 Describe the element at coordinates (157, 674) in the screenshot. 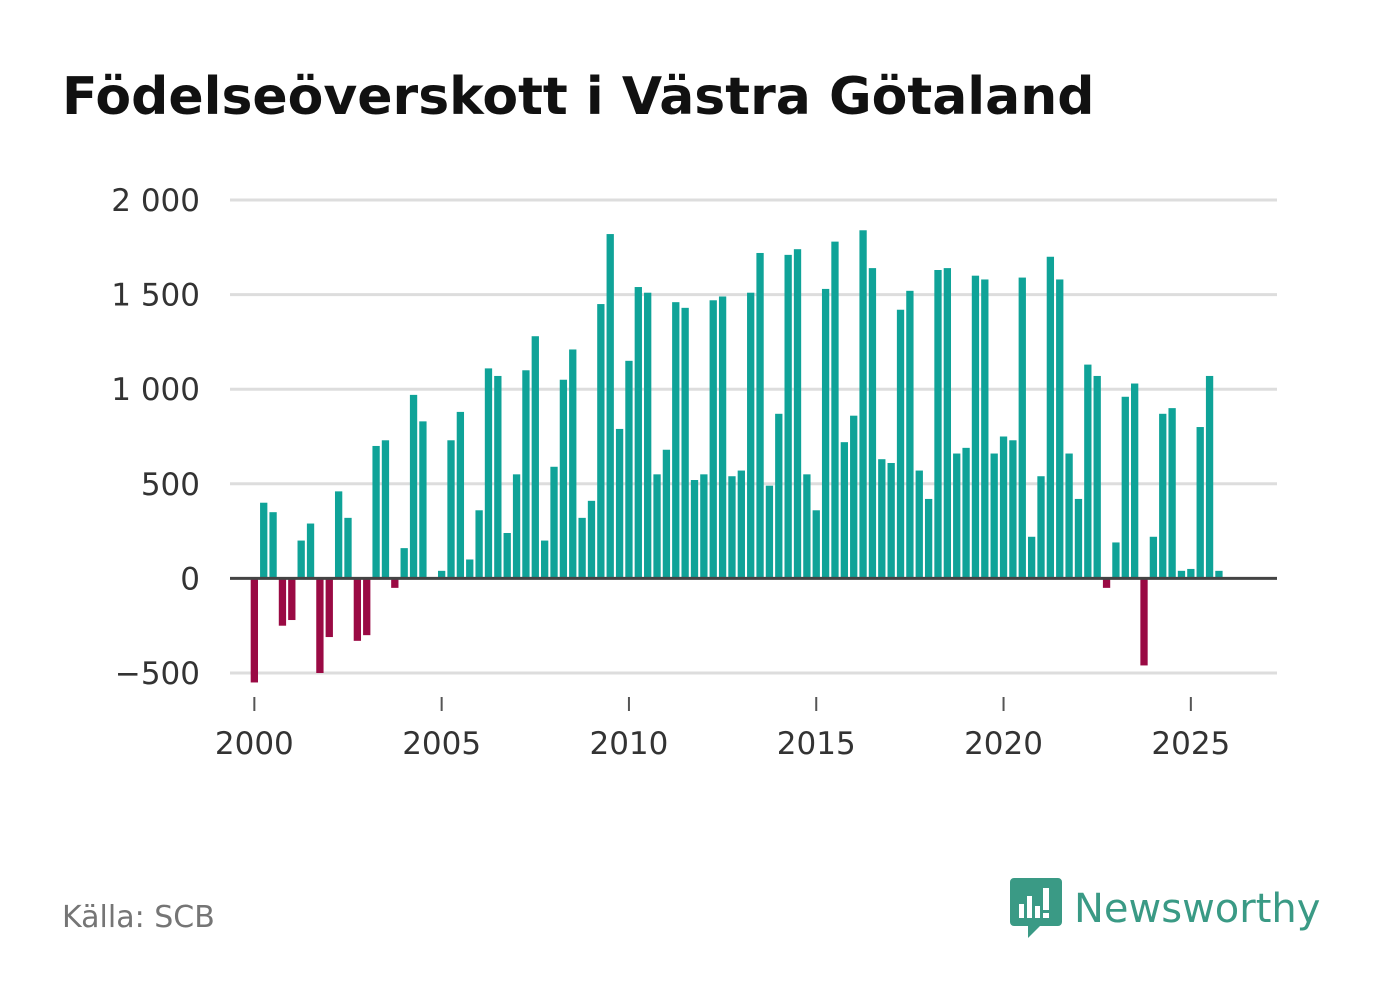

I see `y-tick-label: −500` at that location.